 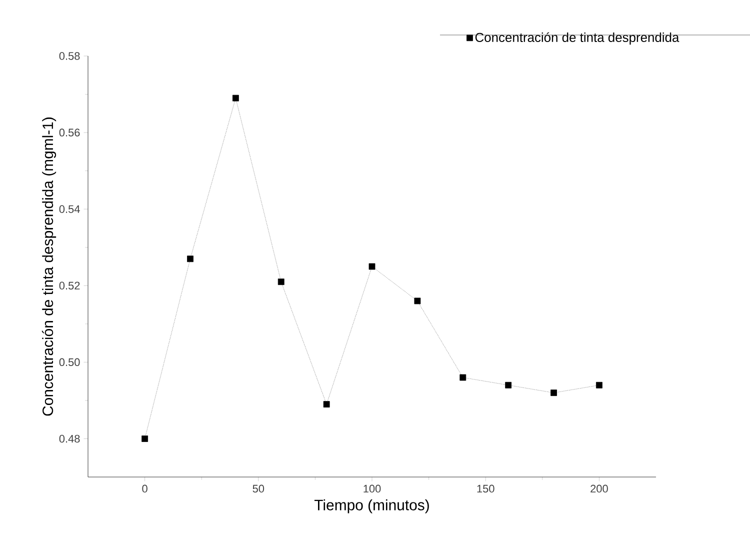 What do you see at coordinates (371, 506) in the screenshot?
I see `x-axis-title: Tiempo (minutos)` at bounding box center [371, 506].